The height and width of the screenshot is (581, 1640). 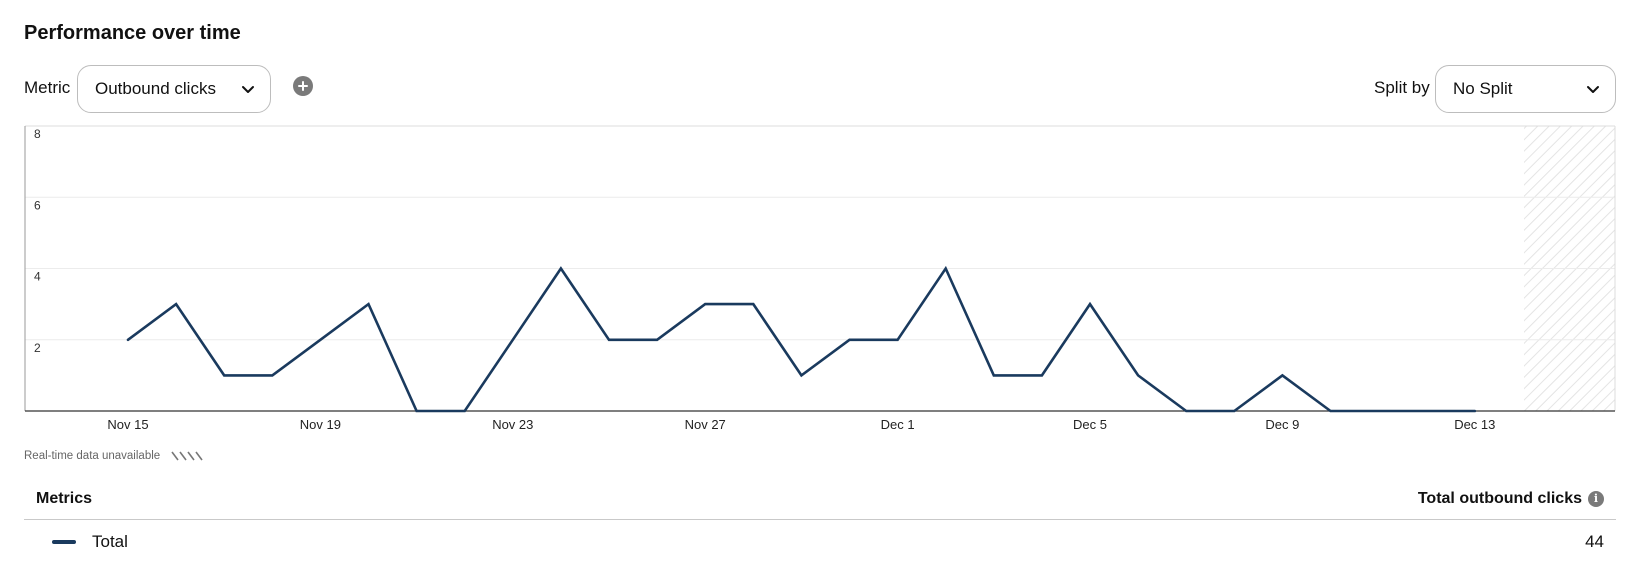 I want to click on add-metric-button, so click(x=303, y=86).